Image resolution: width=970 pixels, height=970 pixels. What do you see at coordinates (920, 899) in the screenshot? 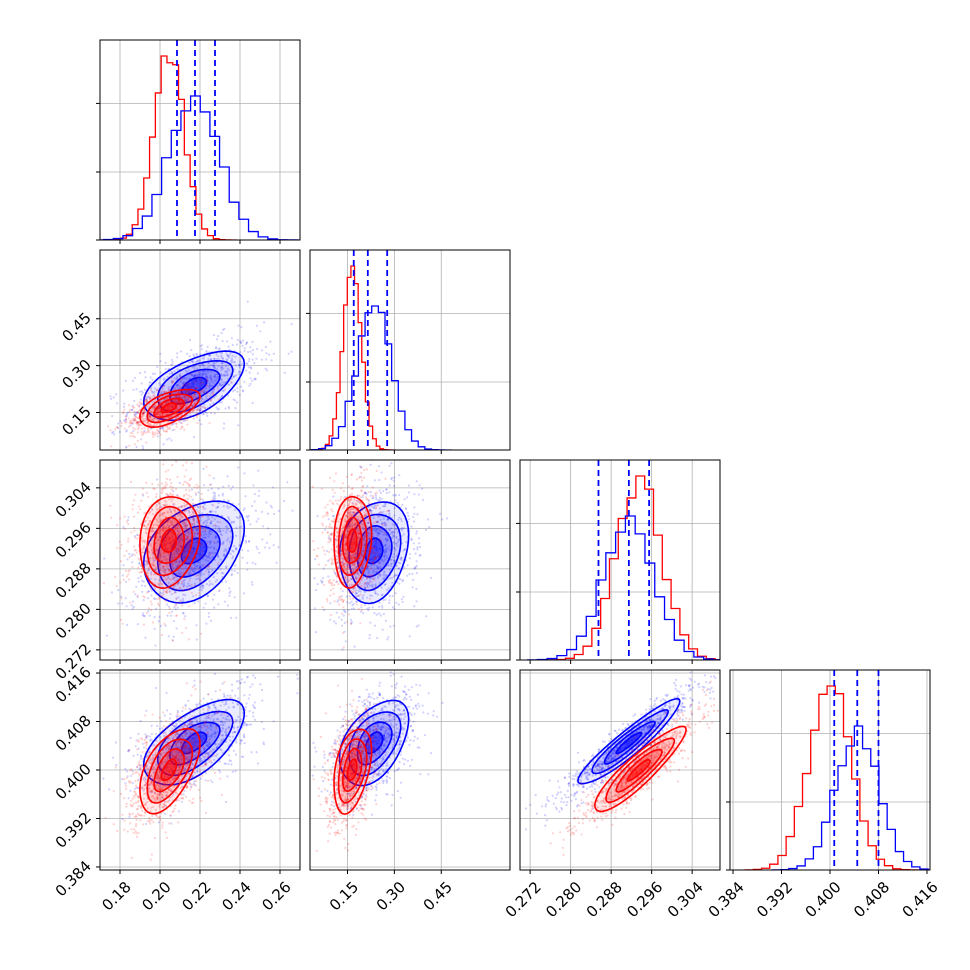
I see `x-tick-label: 0.416` at bounding box center [920, 899].